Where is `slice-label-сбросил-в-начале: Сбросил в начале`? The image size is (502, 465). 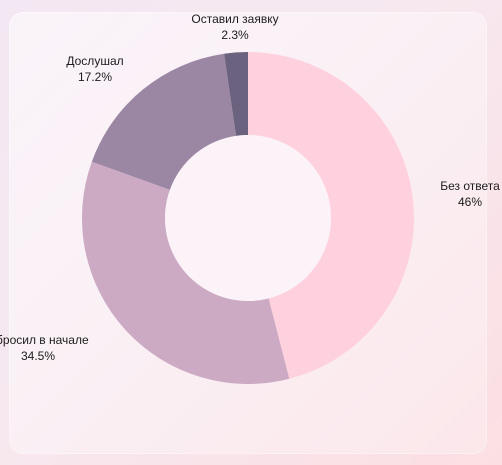
slice-label-сбросил-в-начале: Сбросил в начале is located at coordinates (44, 340).